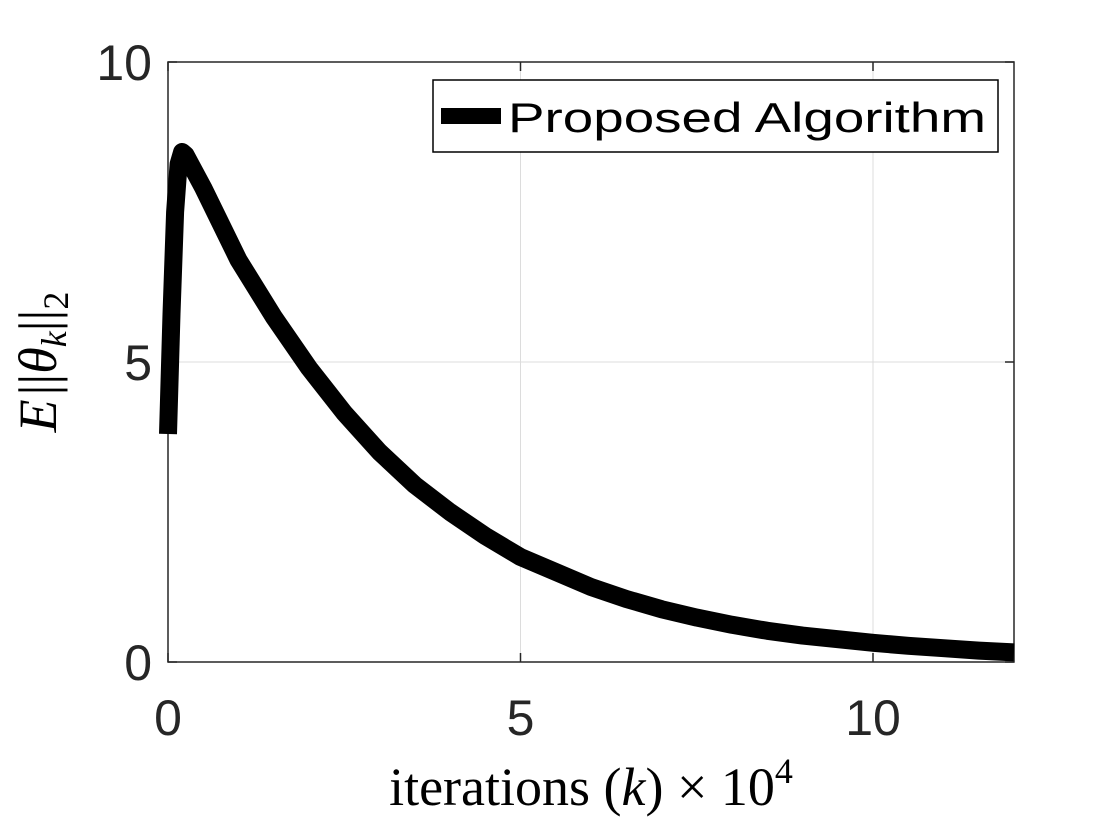 The height and width of the screenshot is (840, 1120). I want to click on x-axis-label-var: k, so click(634, 787).